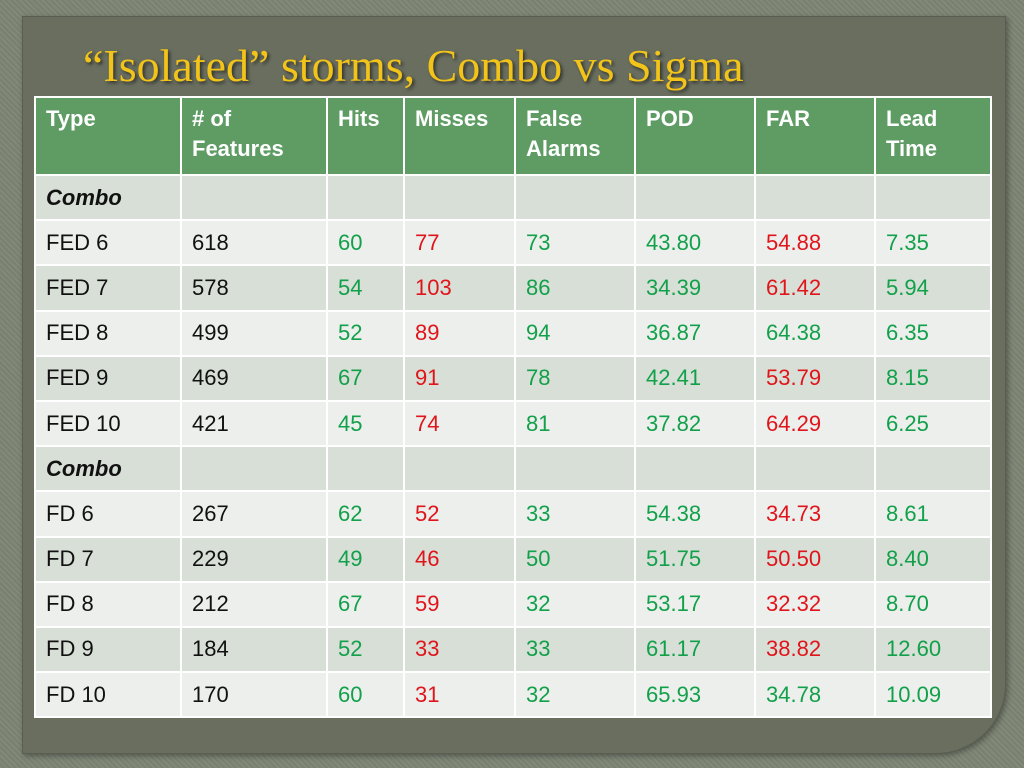  I want to click on table-row: FED 6 618 60 77 73 43.80 54.88 7.35, so click(513, 243).